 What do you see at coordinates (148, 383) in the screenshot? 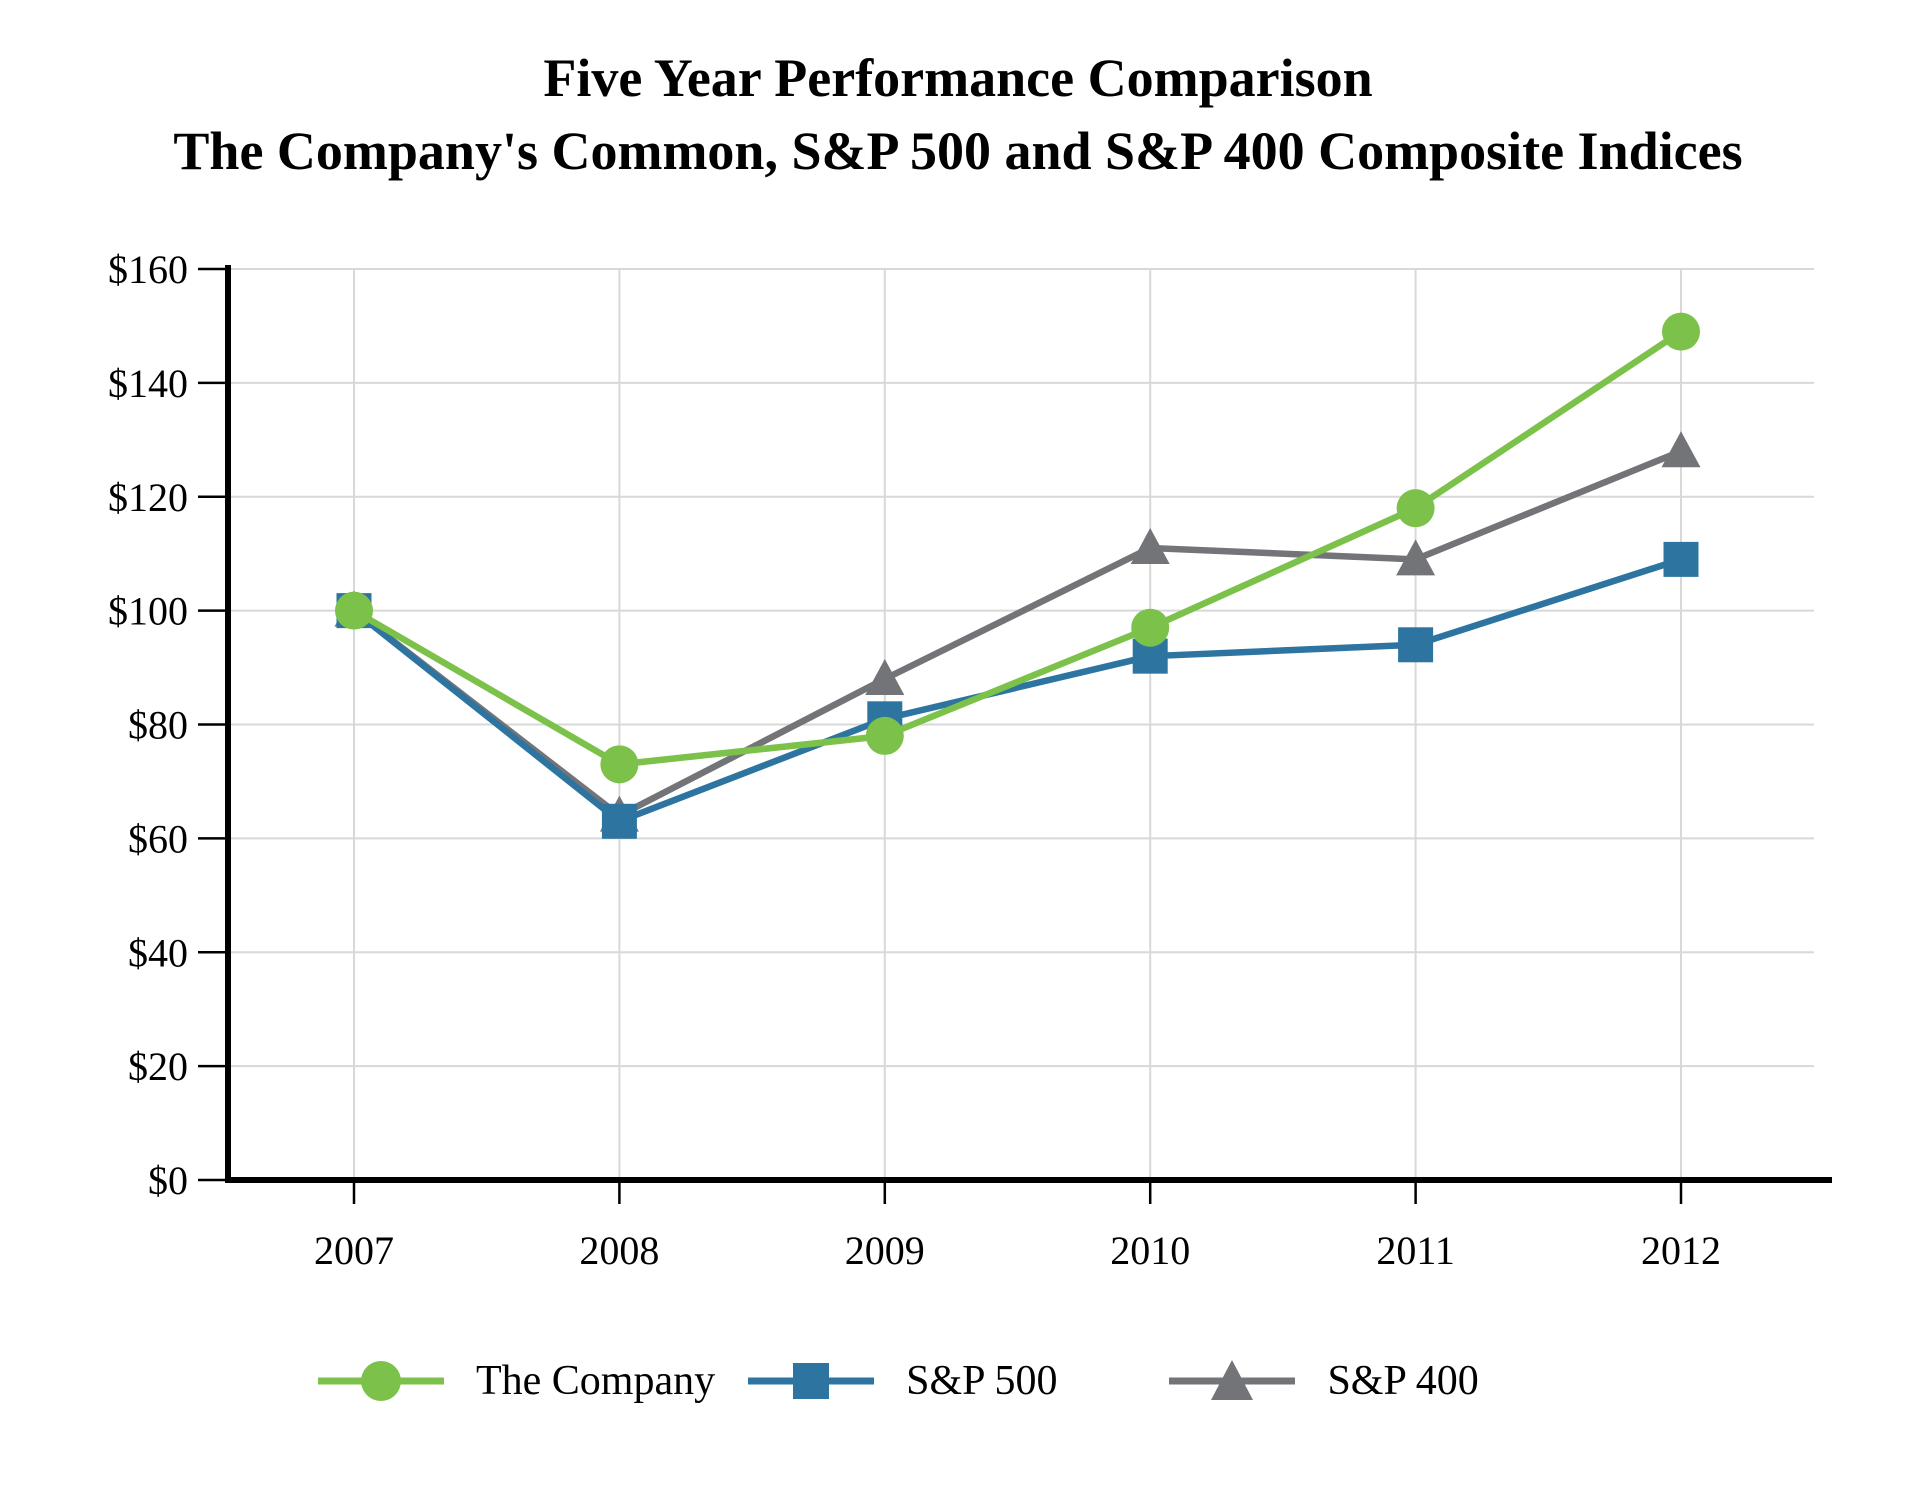
I see `y-tick-label: $140` at bounding box center [148, 383].